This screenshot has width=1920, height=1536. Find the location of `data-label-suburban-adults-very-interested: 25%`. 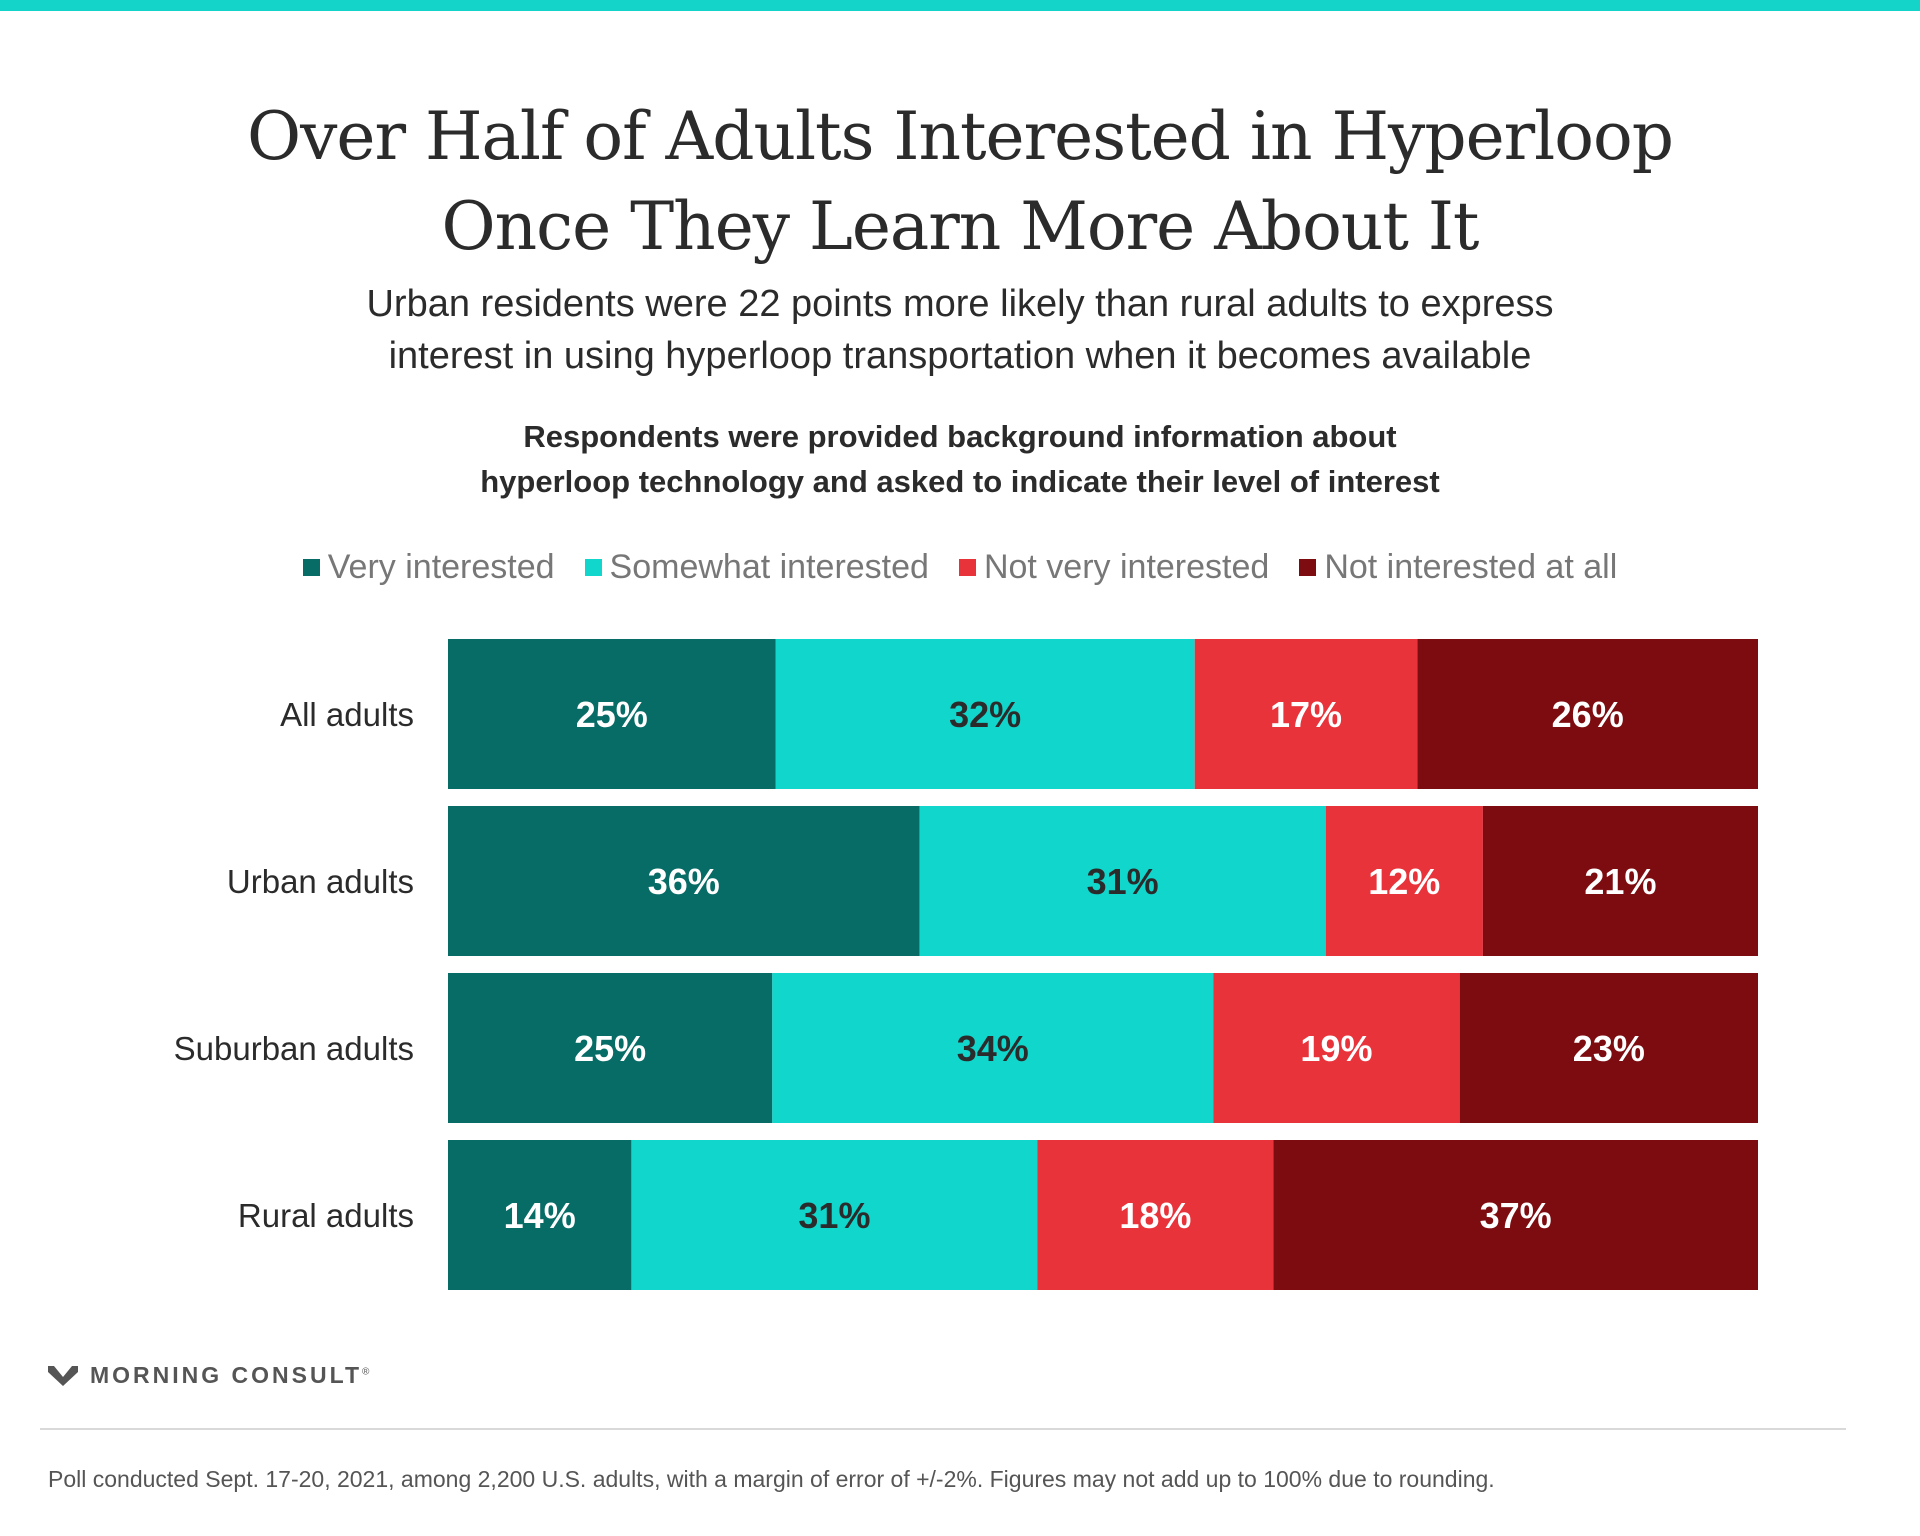

data-label-suburban-adults-very-interested: 25% is located at coordinates (610, 1048).